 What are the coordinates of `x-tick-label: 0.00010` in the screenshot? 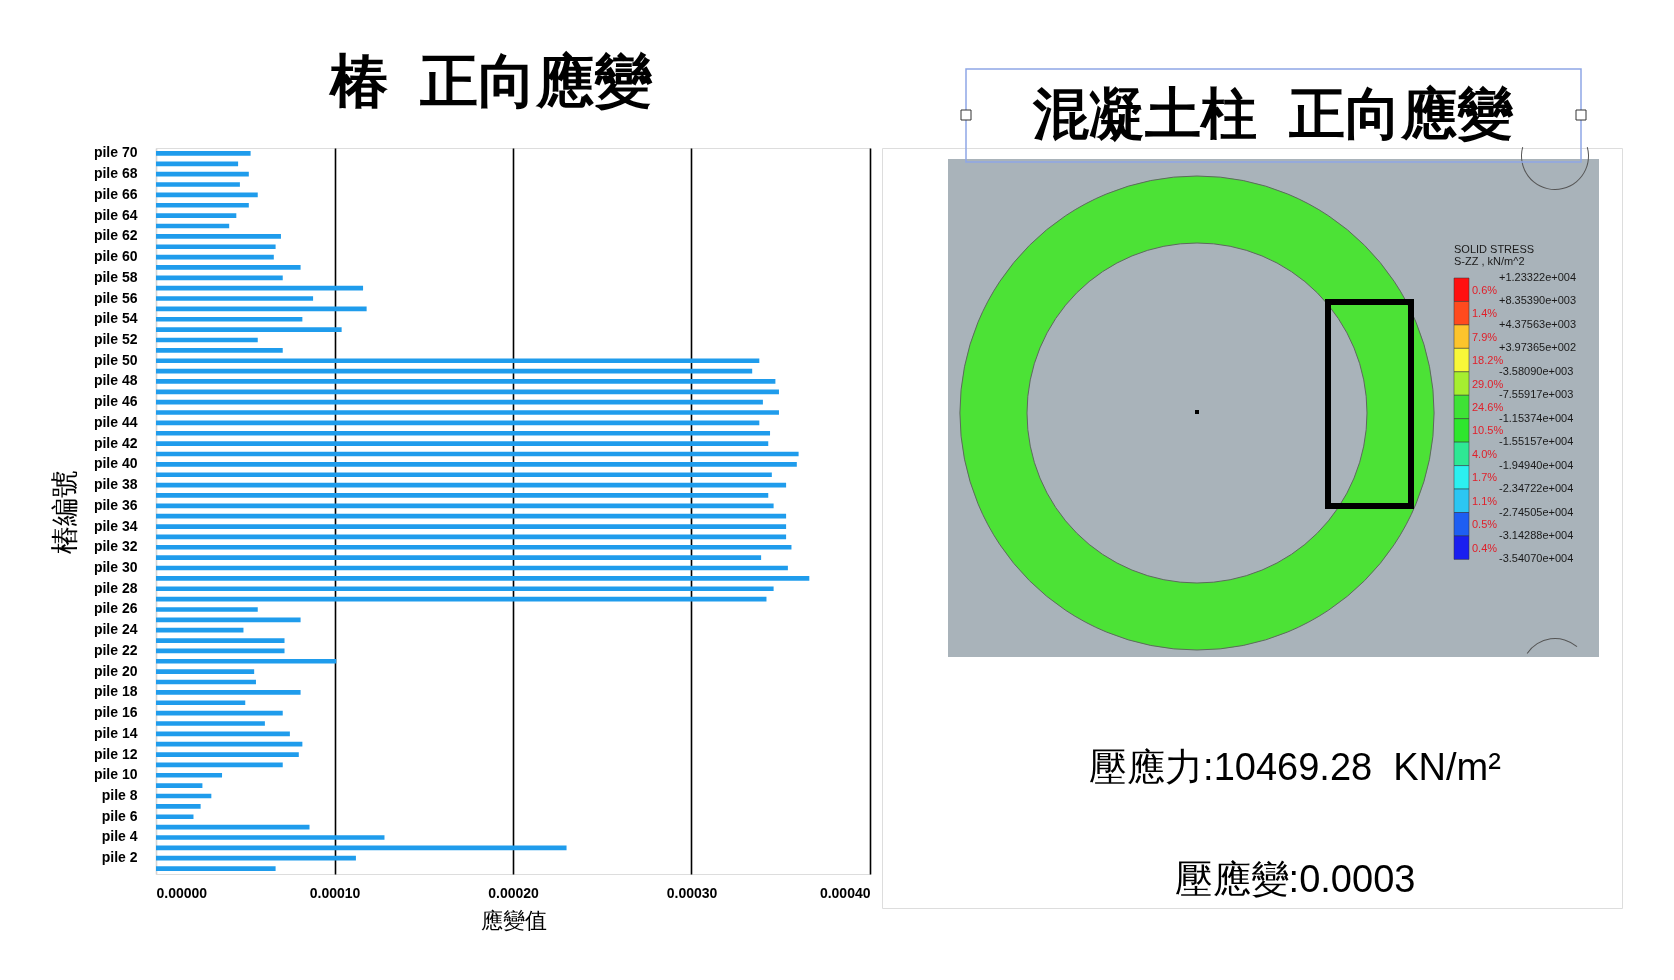 It's located at (335, 892).